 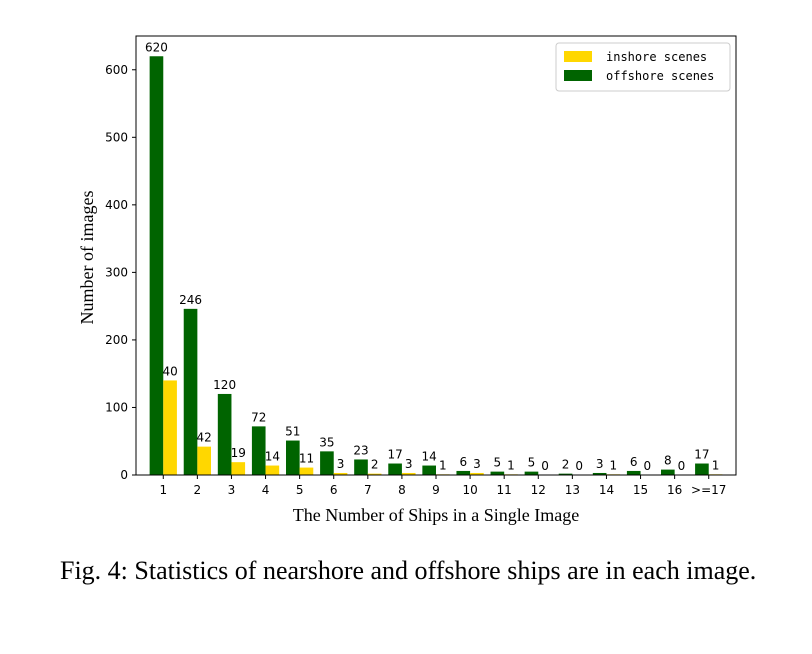 I want to click on data-label-inshore-9: 1, so click(x=443, y=465).